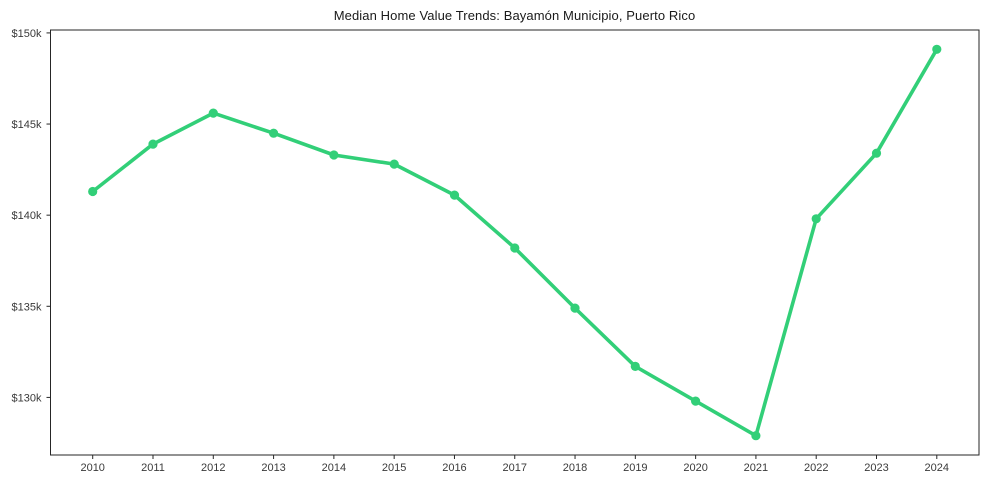 This screenshot has height=490, width=989. What do you see at coordinates (756, 468) in the screenshot?
I see `x-tick-label: 2021` at bounding box center [756, 468].